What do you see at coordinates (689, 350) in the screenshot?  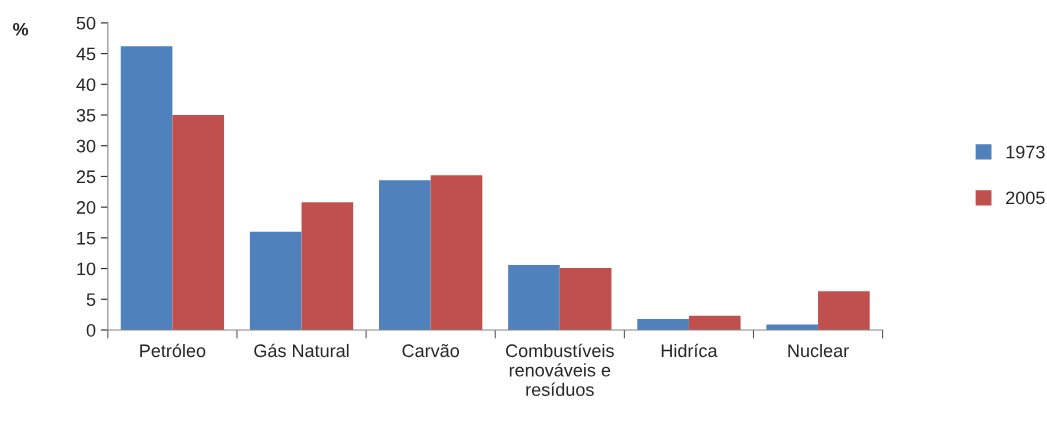 I see `x-tick-label: Hidríca` at bounding box center [689, 350].